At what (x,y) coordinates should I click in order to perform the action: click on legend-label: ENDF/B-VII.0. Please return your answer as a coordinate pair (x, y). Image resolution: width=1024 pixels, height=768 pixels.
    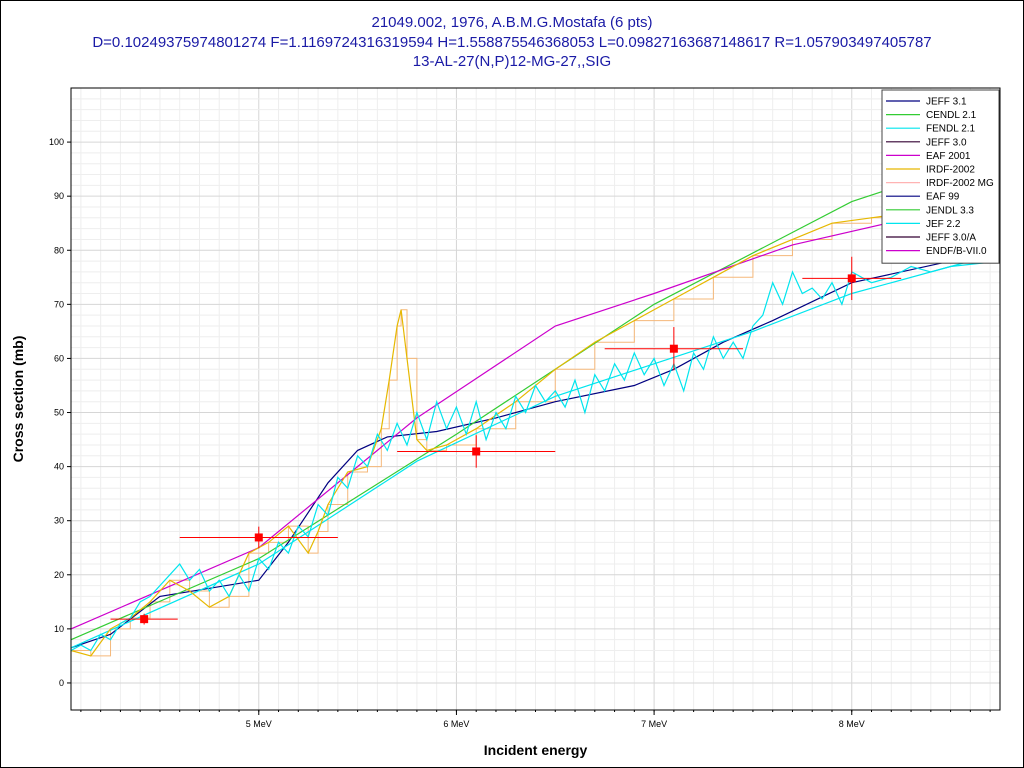
    Looking at the image, I should click on (956, 251).